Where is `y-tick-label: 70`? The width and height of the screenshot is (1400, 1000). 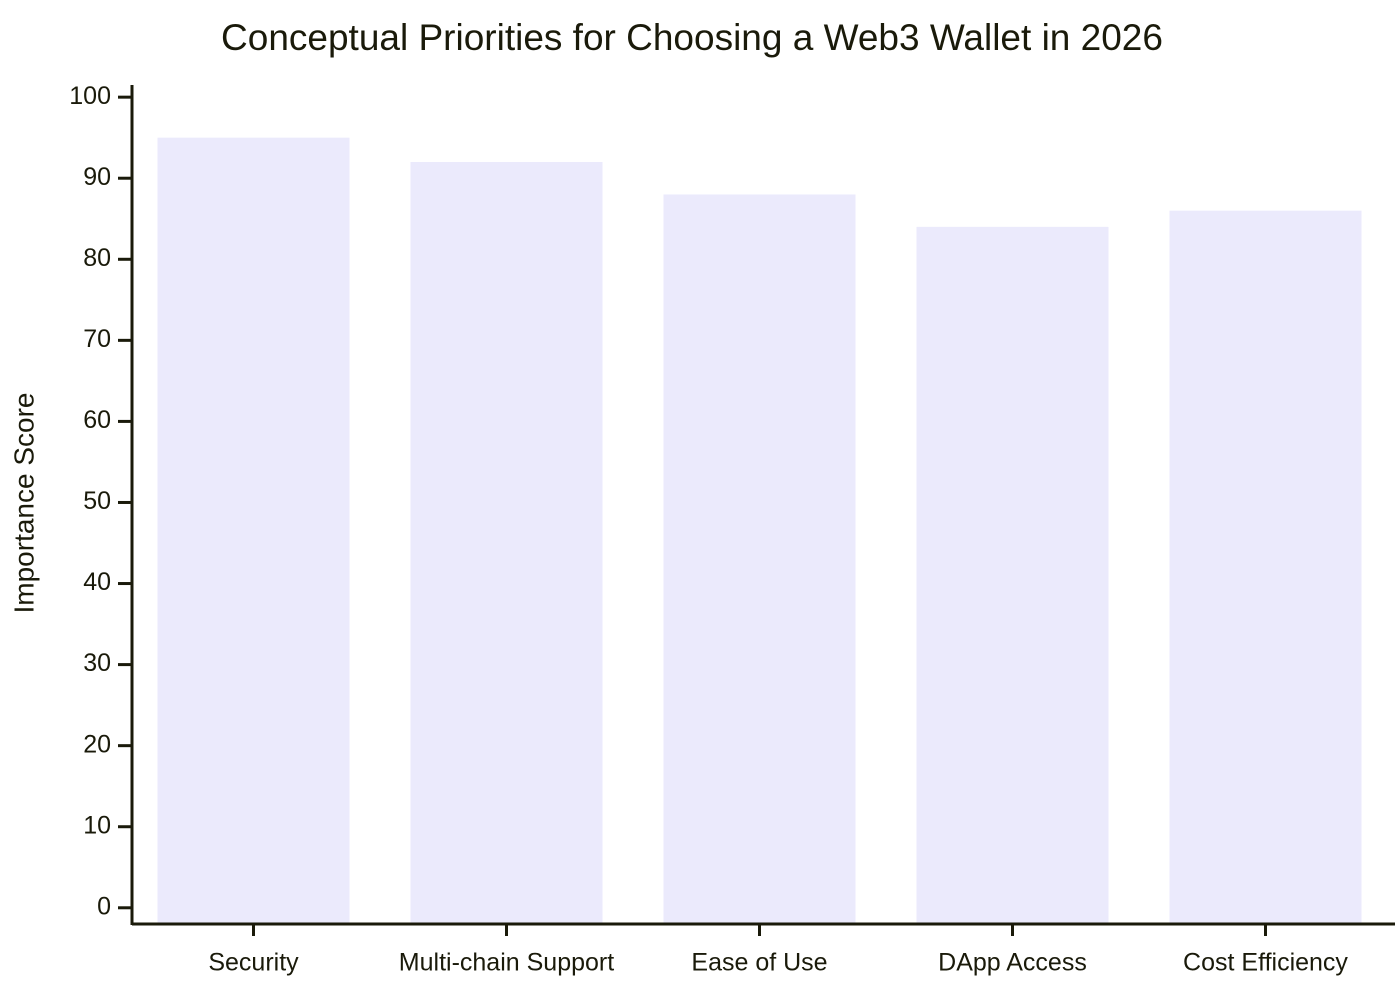
y-tick-label: 70 is located at coordinates (97, 339).